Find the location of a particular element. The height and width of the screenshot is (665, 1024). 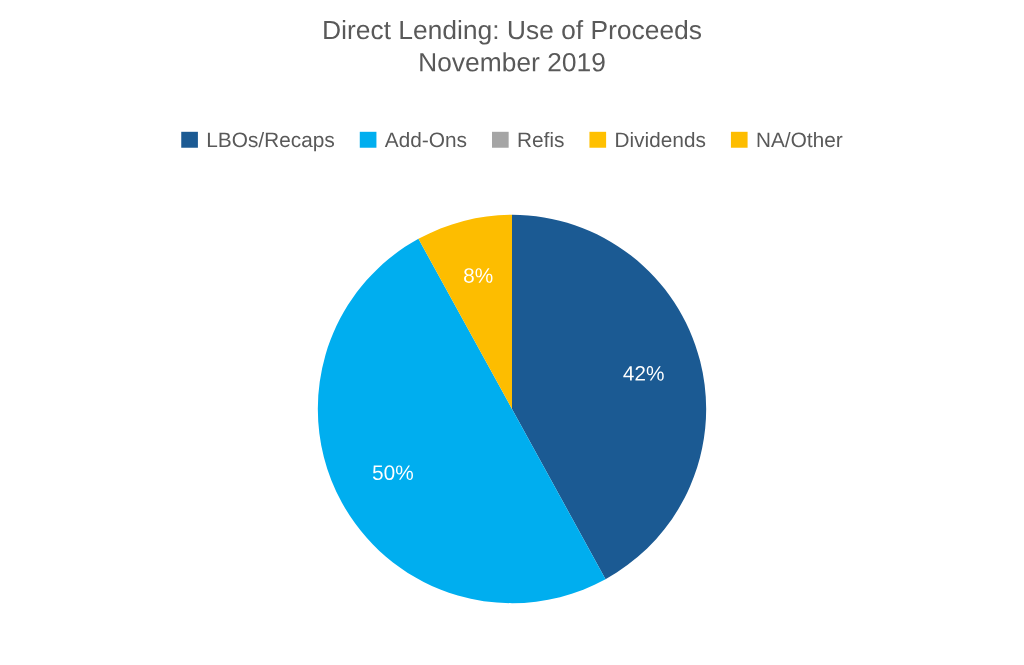

legend-label: Refis is located at coordinates (541, 139).